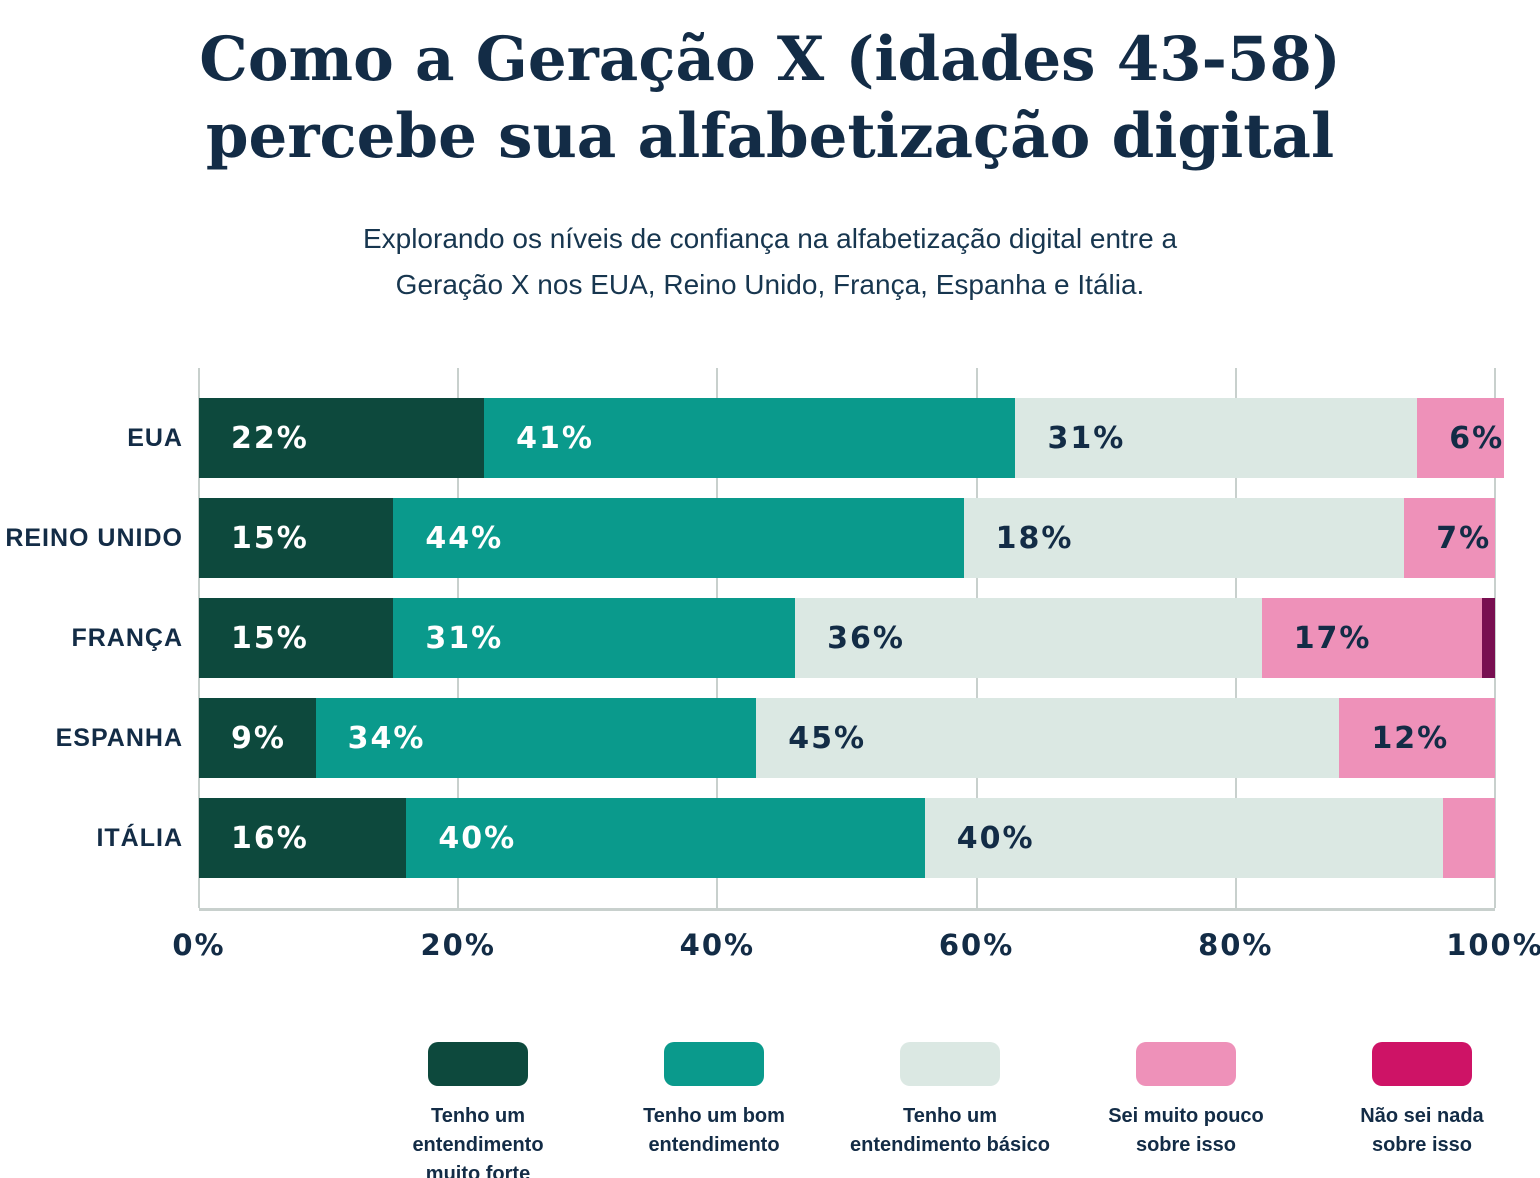  I want to click on bar-segment: 9%, so click(257, 738).